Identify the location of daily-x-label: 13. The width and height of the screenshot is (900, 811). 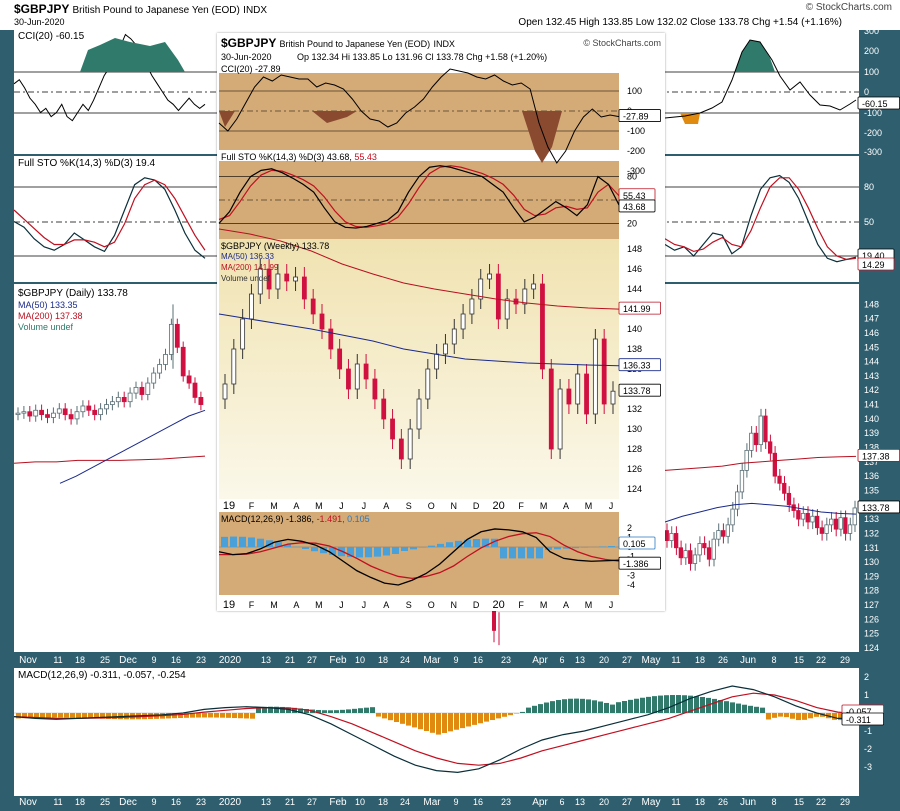
(580, 660).